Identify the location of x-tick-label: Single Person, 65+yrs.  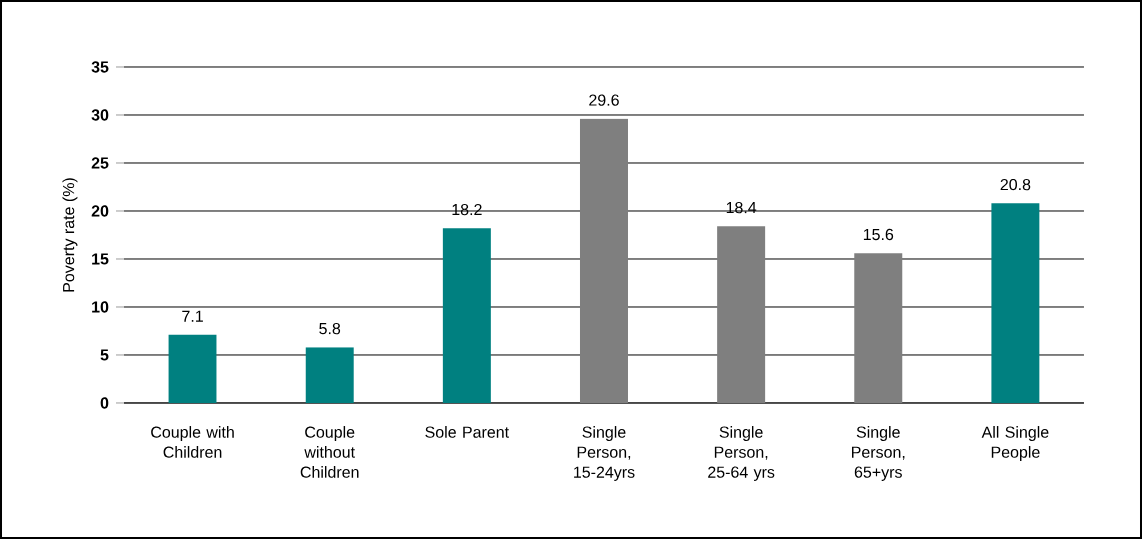
(878, 453).